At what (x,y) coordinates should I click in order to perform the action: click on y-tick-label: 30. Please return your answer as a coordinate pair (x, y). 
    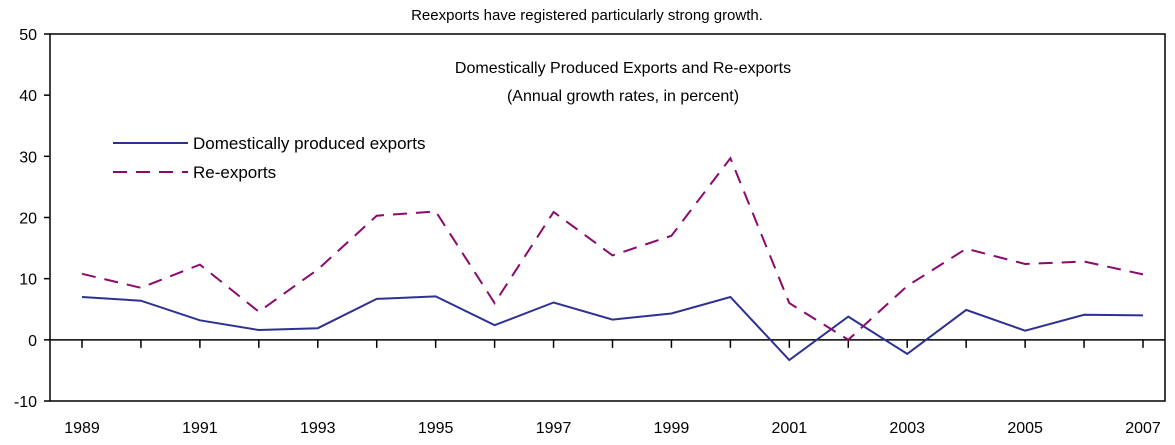
    Looking at the image, I should click on (28, 157).